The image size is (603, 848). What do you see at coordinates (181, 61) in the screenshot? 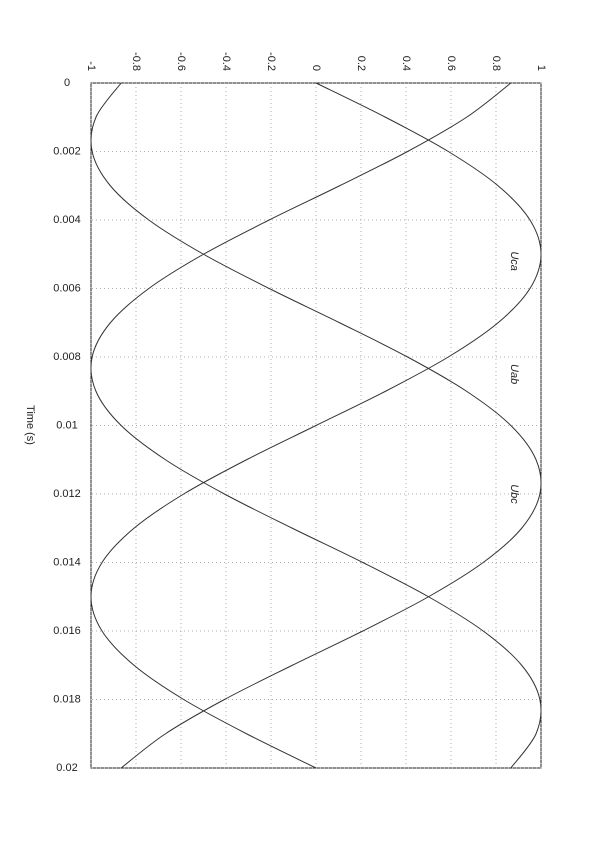
I see `y-tick-label: -0.6` at bounding box center [181, 61].